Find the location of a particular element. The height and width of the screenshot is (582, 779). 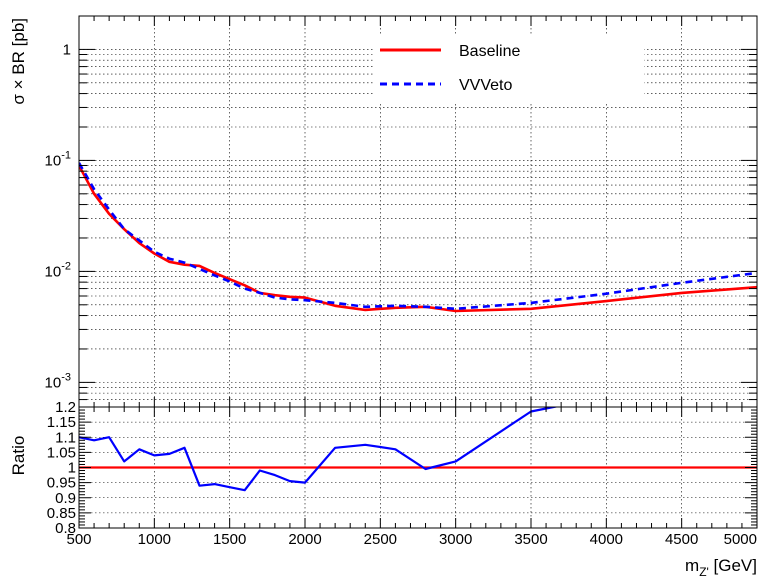

top-y-tick-labels: 1 10⁻¹ 10⁻² 10⁻³ is located at coordinates (58, 216).